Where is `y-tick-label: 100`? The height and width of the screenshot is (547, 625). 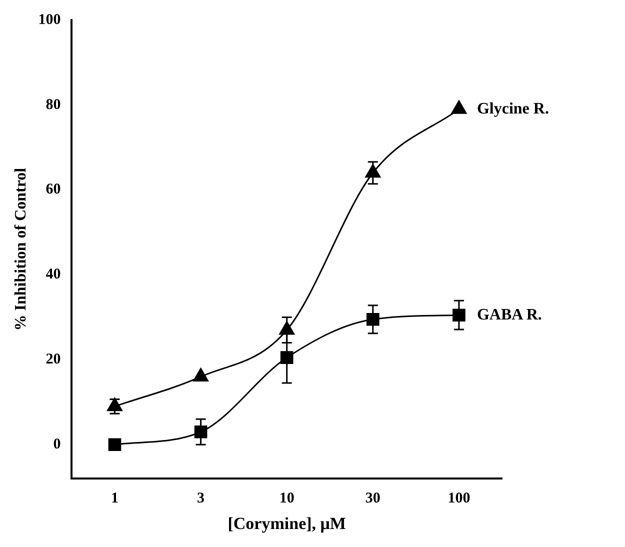 y-tick-label: 100 is located at coordinates (49, 20).